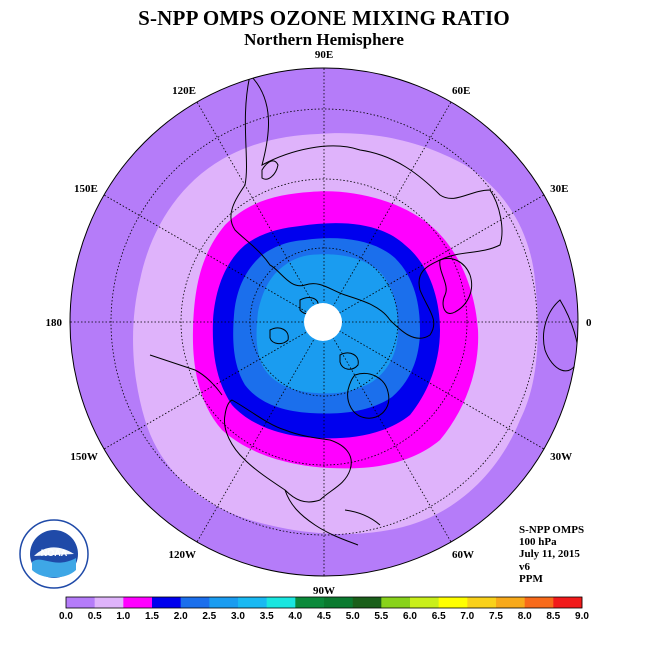 Image resolution: width=648 pixels, height=648 pixels. What do you see at coordinates (589, 323) in the screenshot?
I see `longitude-label: 0` at bounding box center [589, 323].